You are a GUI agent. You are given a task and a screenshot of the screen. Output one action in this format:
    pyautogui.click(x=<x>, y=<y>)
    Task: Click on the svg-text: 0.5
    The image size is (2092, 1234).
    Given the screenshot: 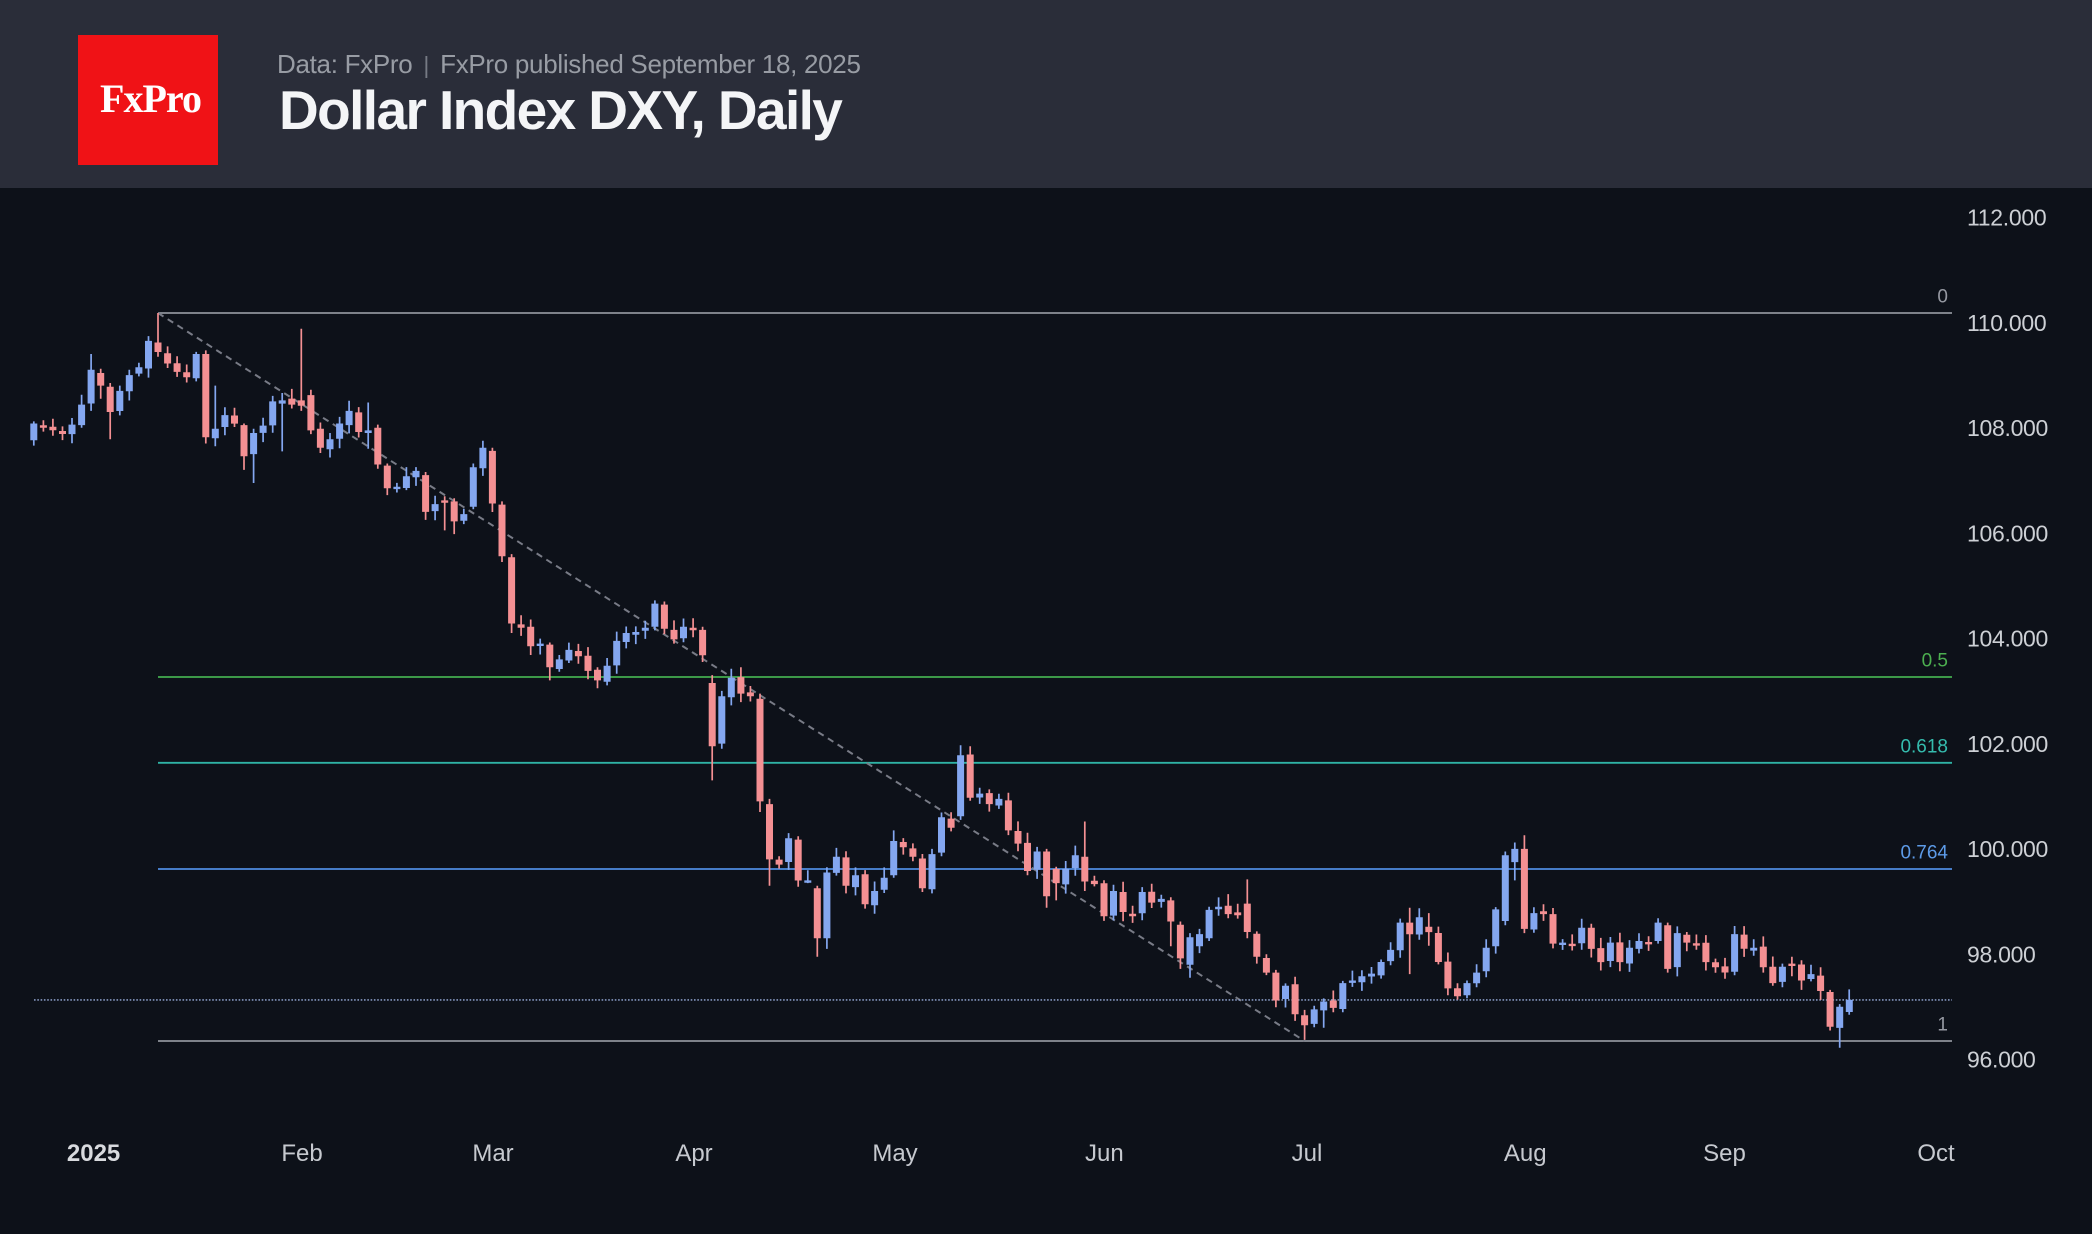 What is the action you would take?
    pyautogui.click(x=1935, y=661)
    